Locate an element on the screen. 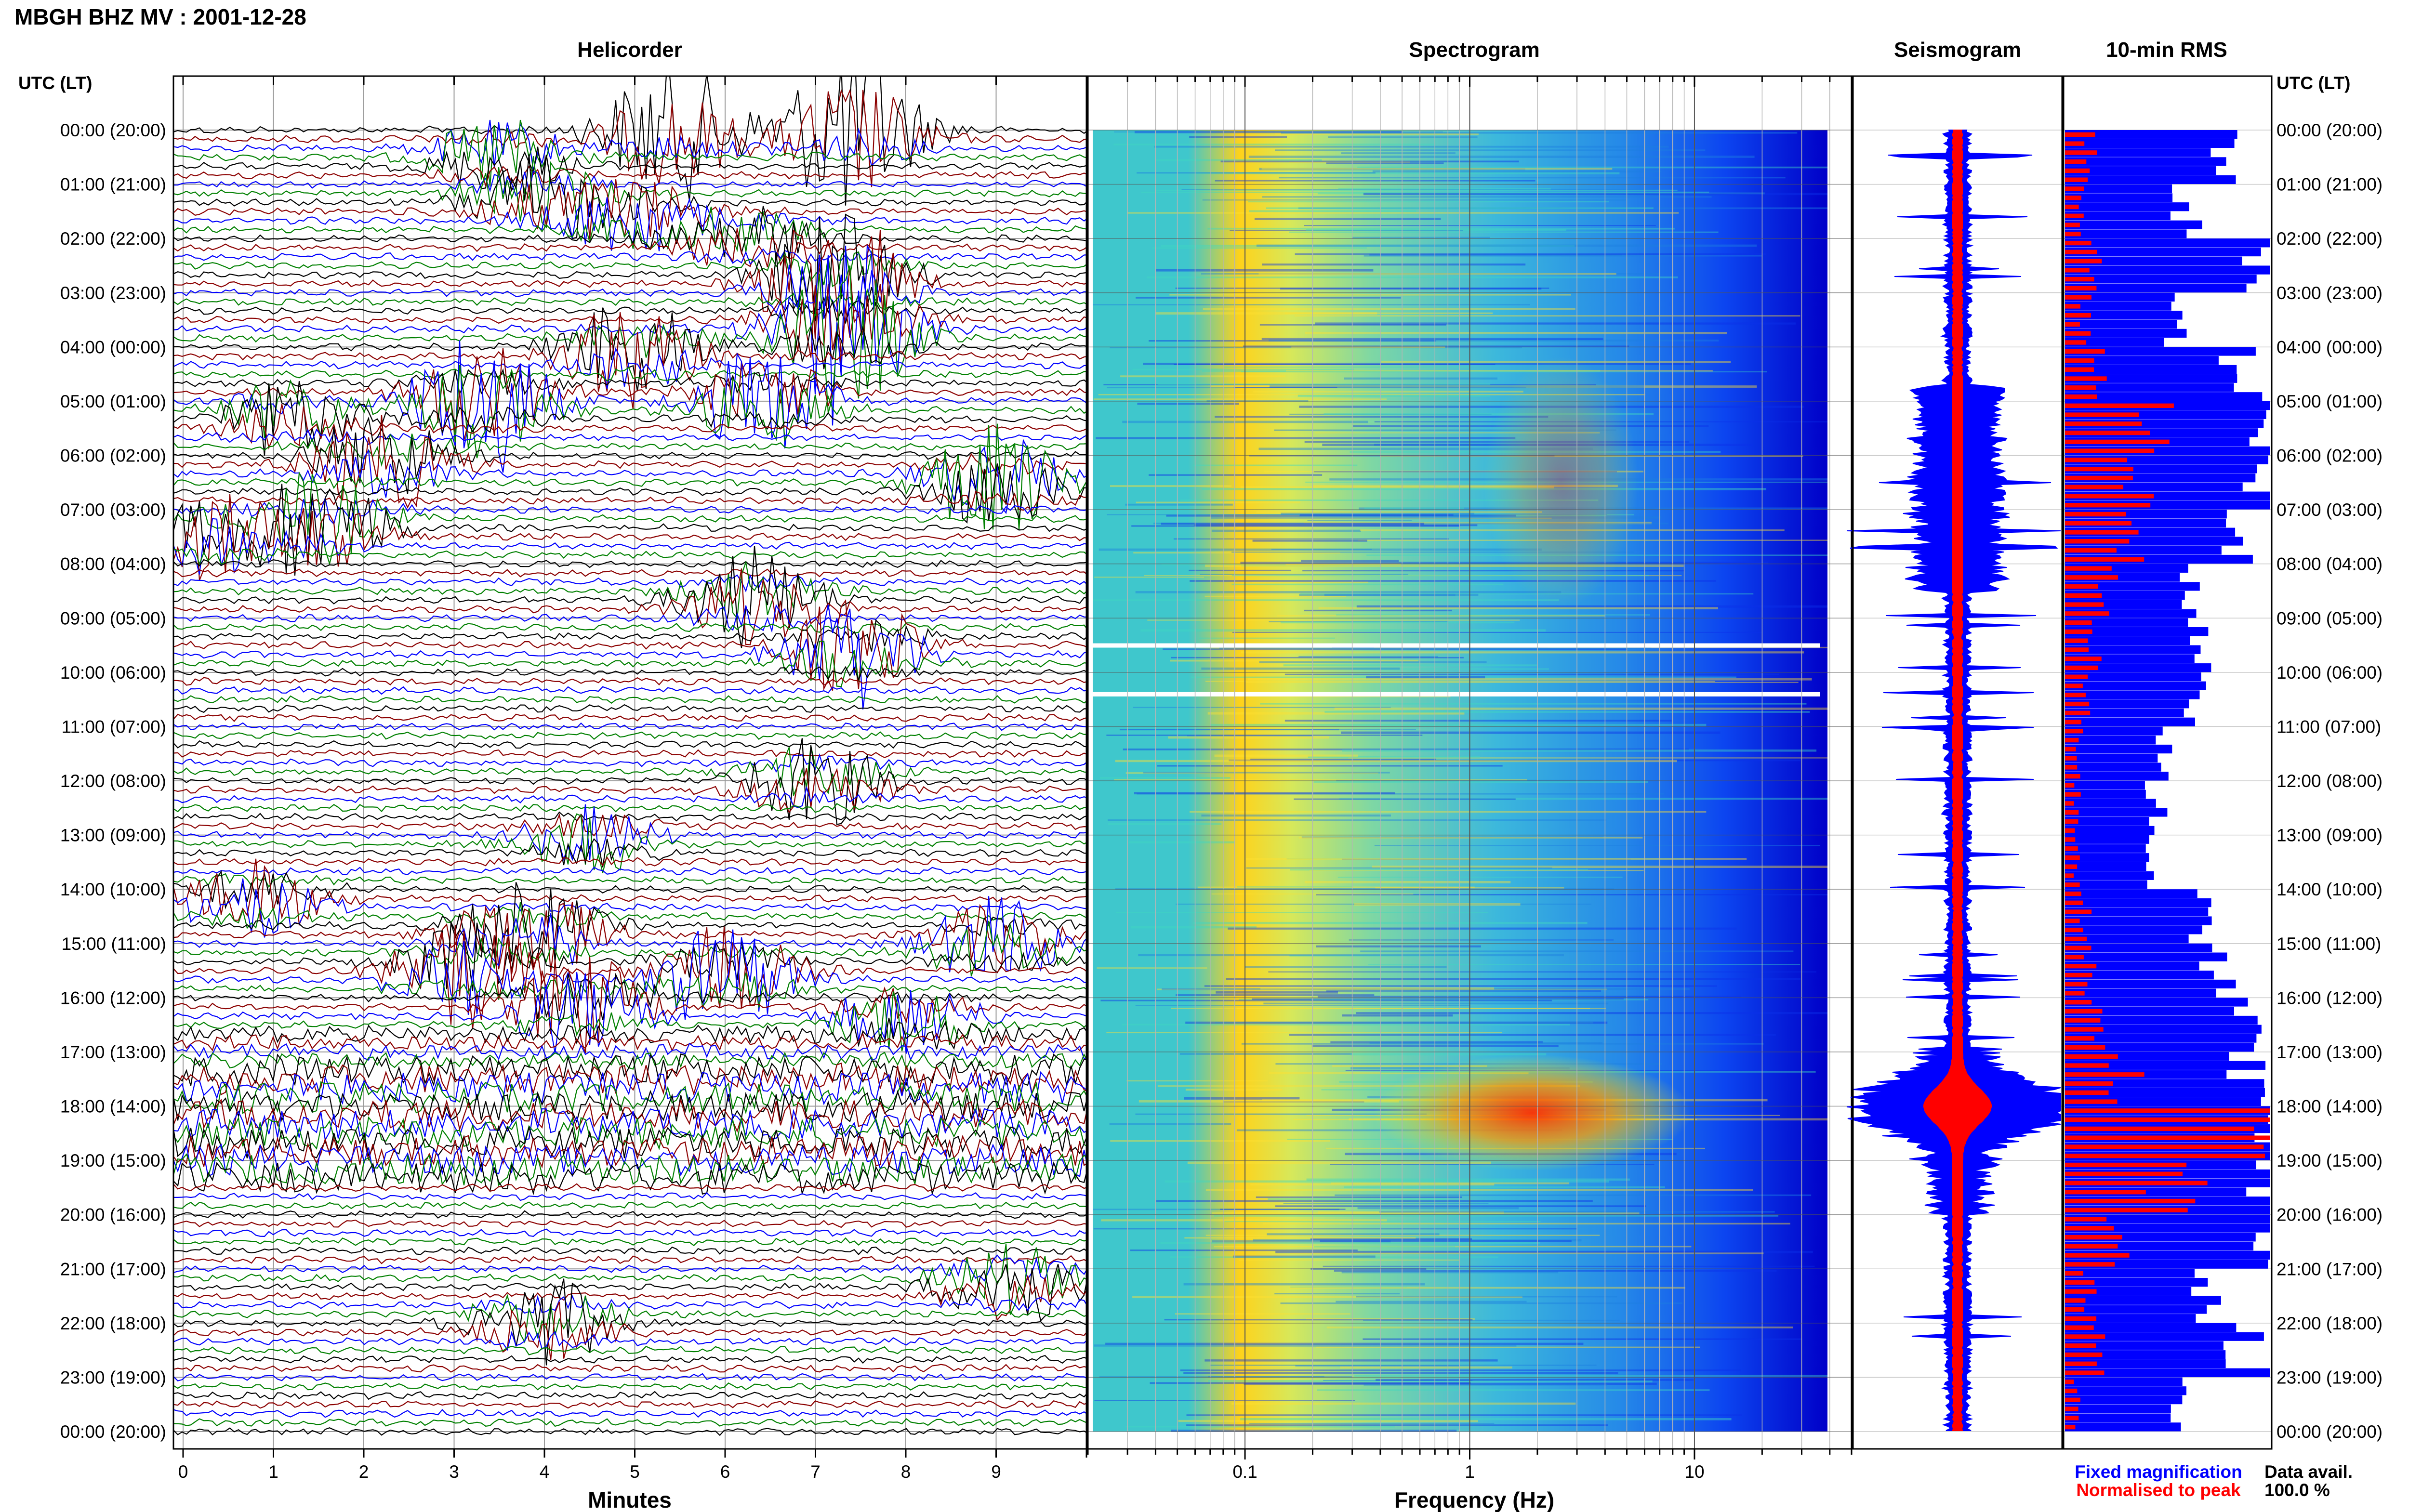 This screenshot has width=2409, height=1512. hour-label-right: 03:00 (23:00) is located at coordinates (2330, 293).